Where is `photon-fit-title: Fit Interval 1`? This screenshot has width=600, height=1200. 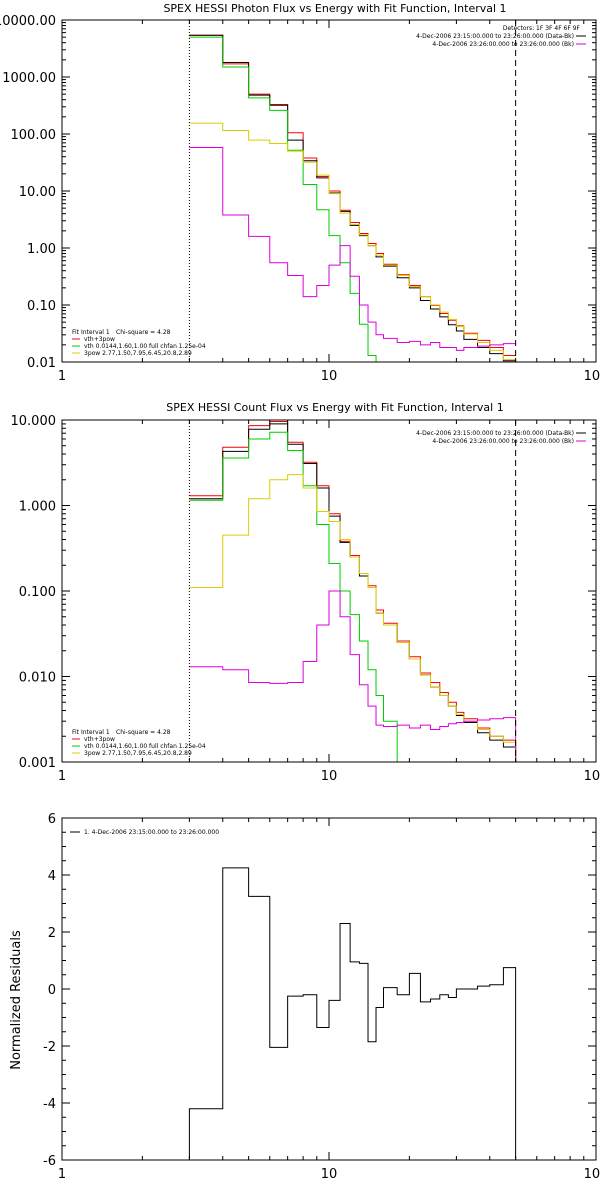
photon-fit-title: Fit Interval 1 is located at coordinates (91, 332).